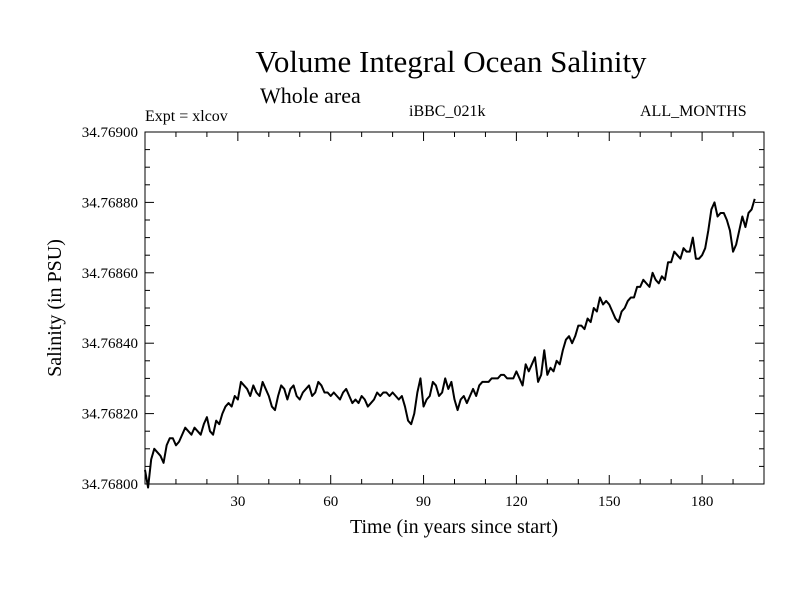  Describe the element at coordinates (330, 502) in the screenshot. I see `x-tick-label: 60` at that location.